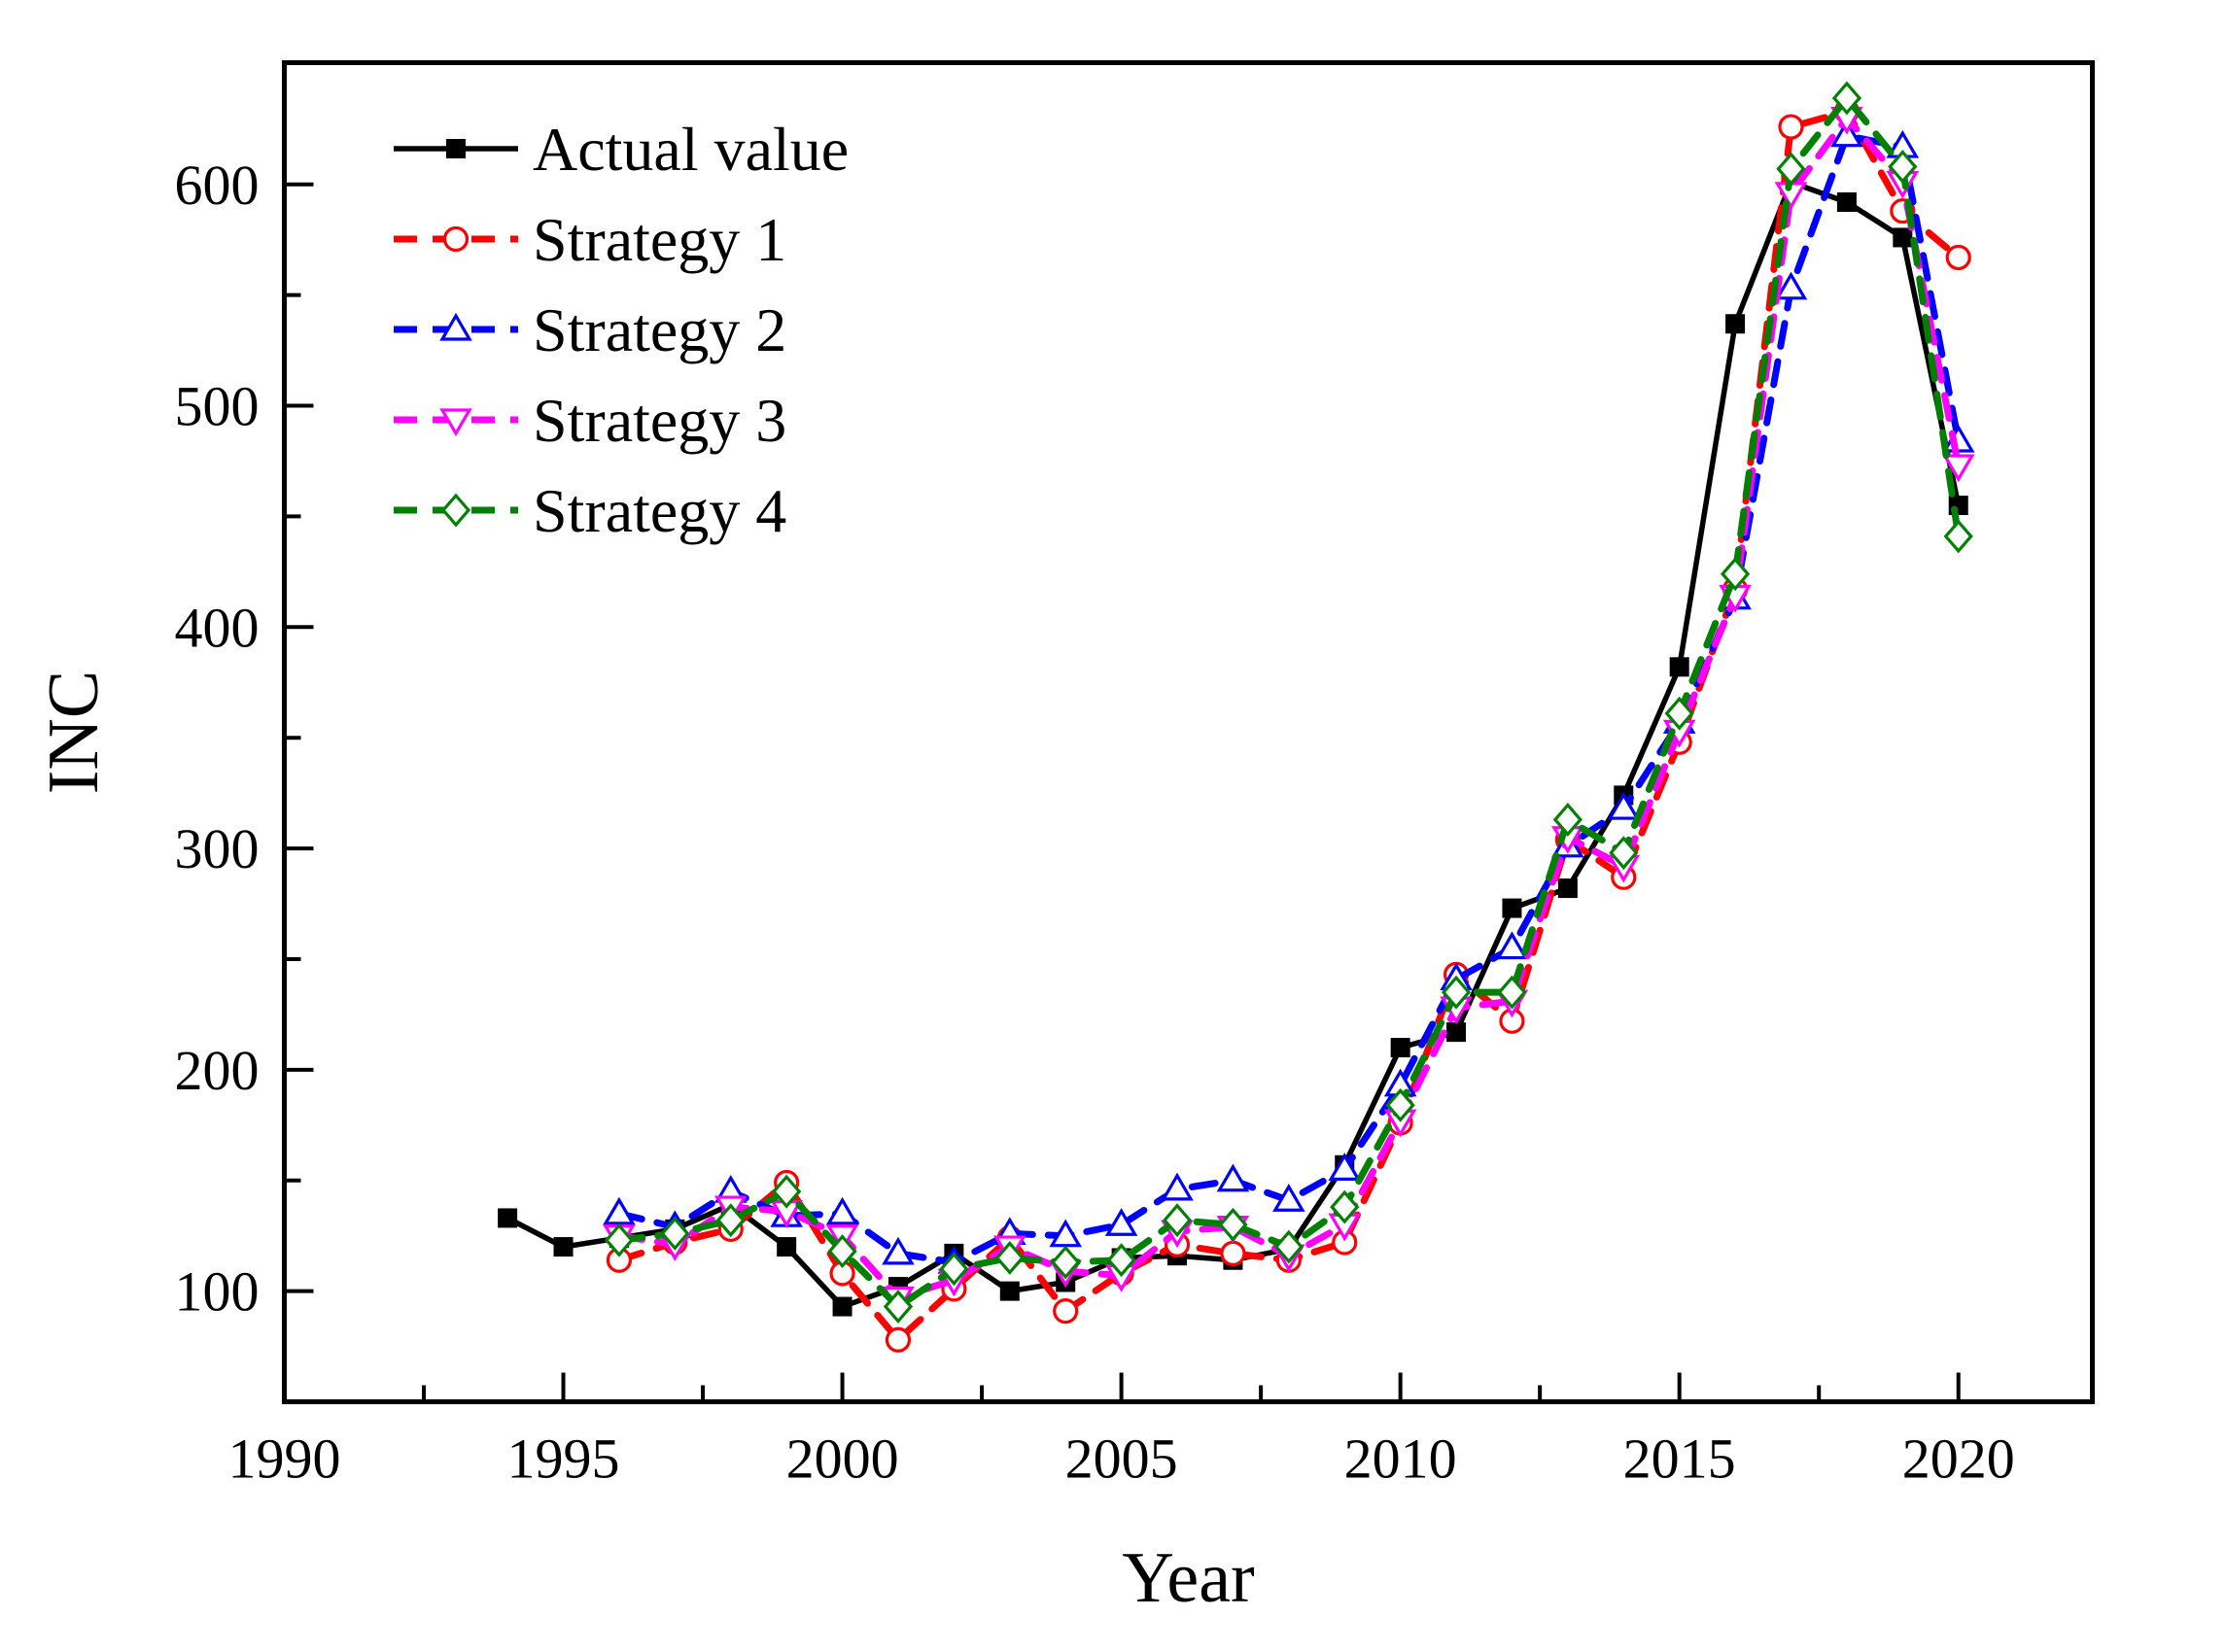 The height and width of the screenshot is (1652, 2226). Describe the element at coordinates (1679, 1460) in the screenshot. I see `x-tick-label: 2015` at that location.